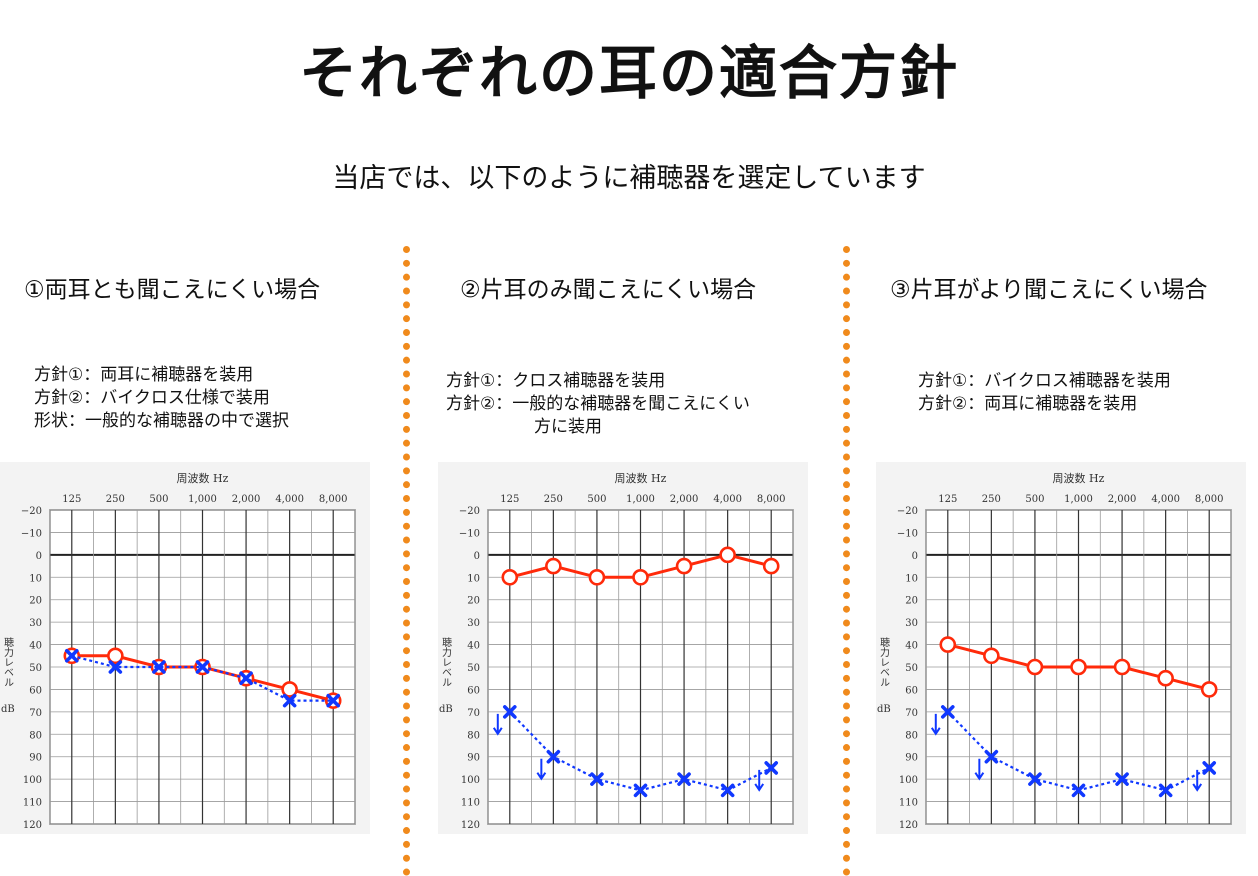 This screenshot has width=1258, height=876. What do you see at coordinates (473, 578) in the screenshot?
I see `y-tick-label: 10` at bounding box center [473, 578].